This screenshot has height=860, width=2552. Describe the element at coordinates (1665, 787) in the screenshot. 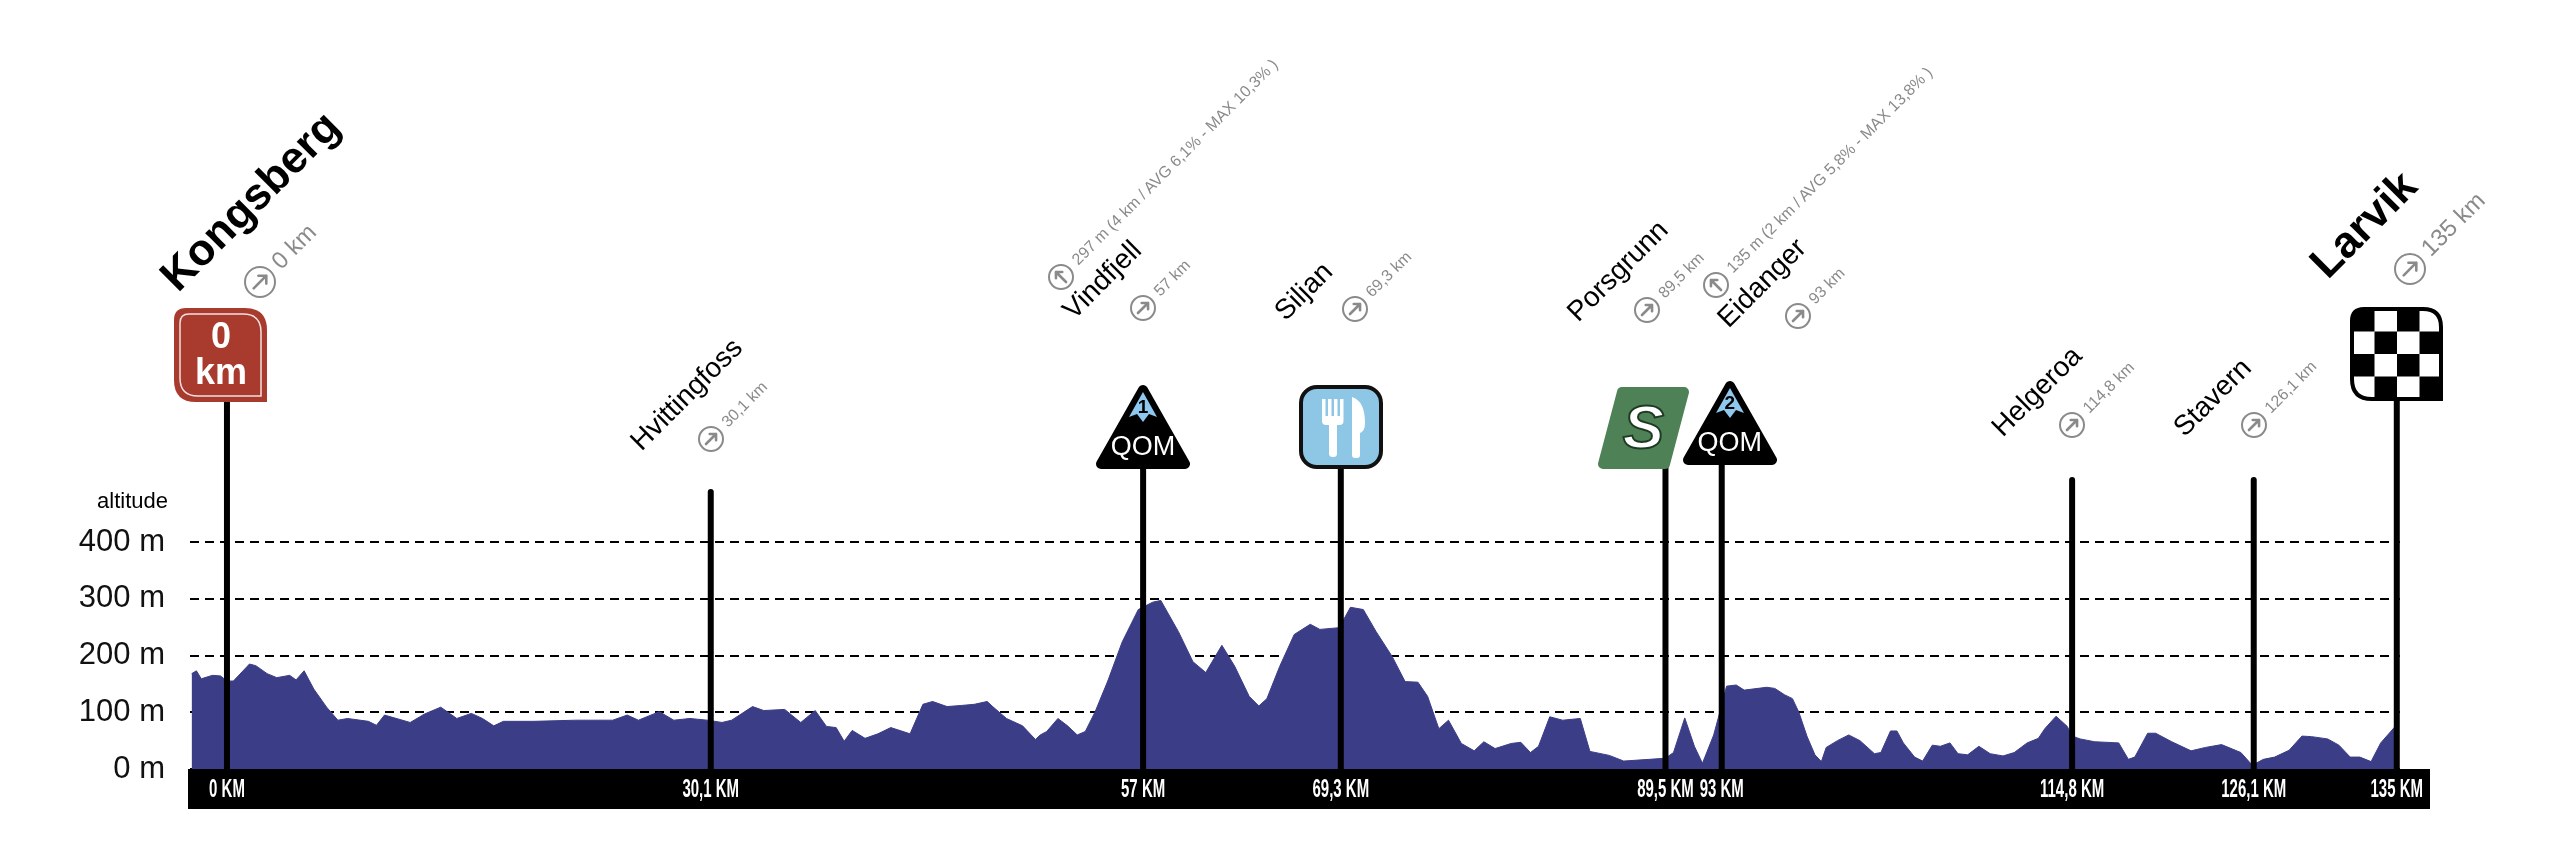

I see `x-tick-label: 89,5 KM` at that location.